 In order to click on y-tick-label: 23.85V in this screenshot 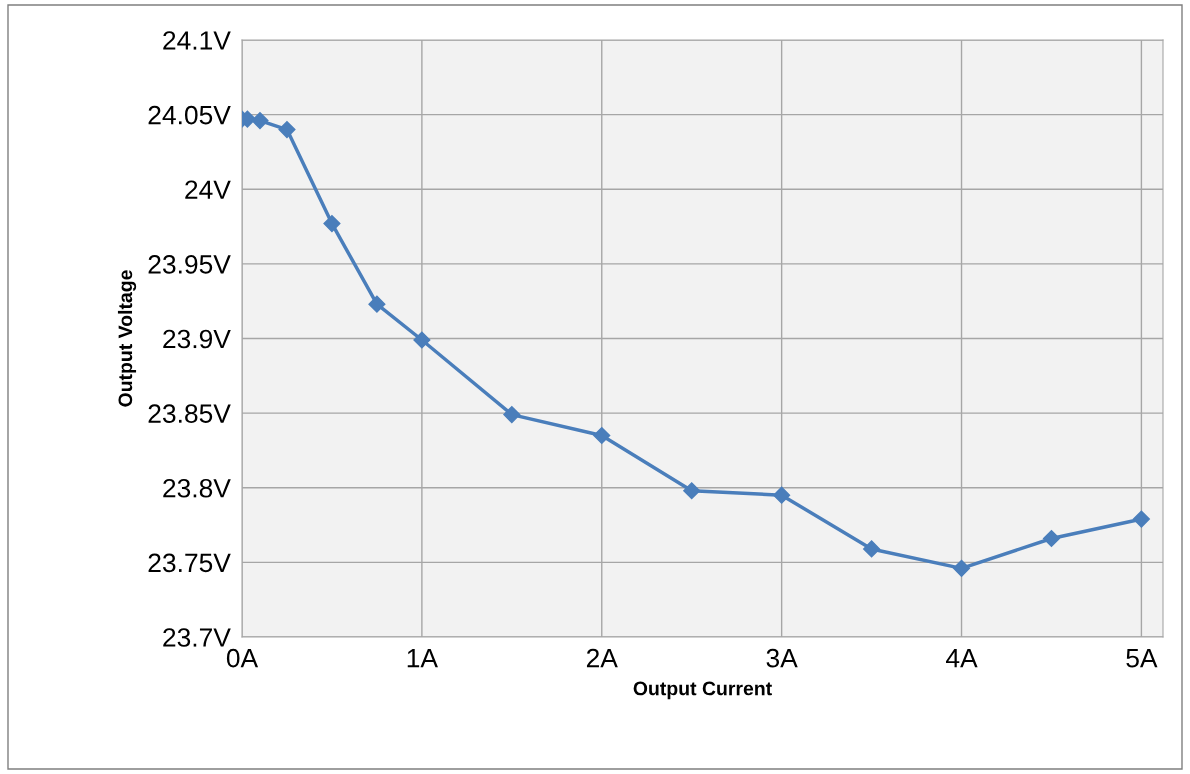, I will do `click(189, 413)`.